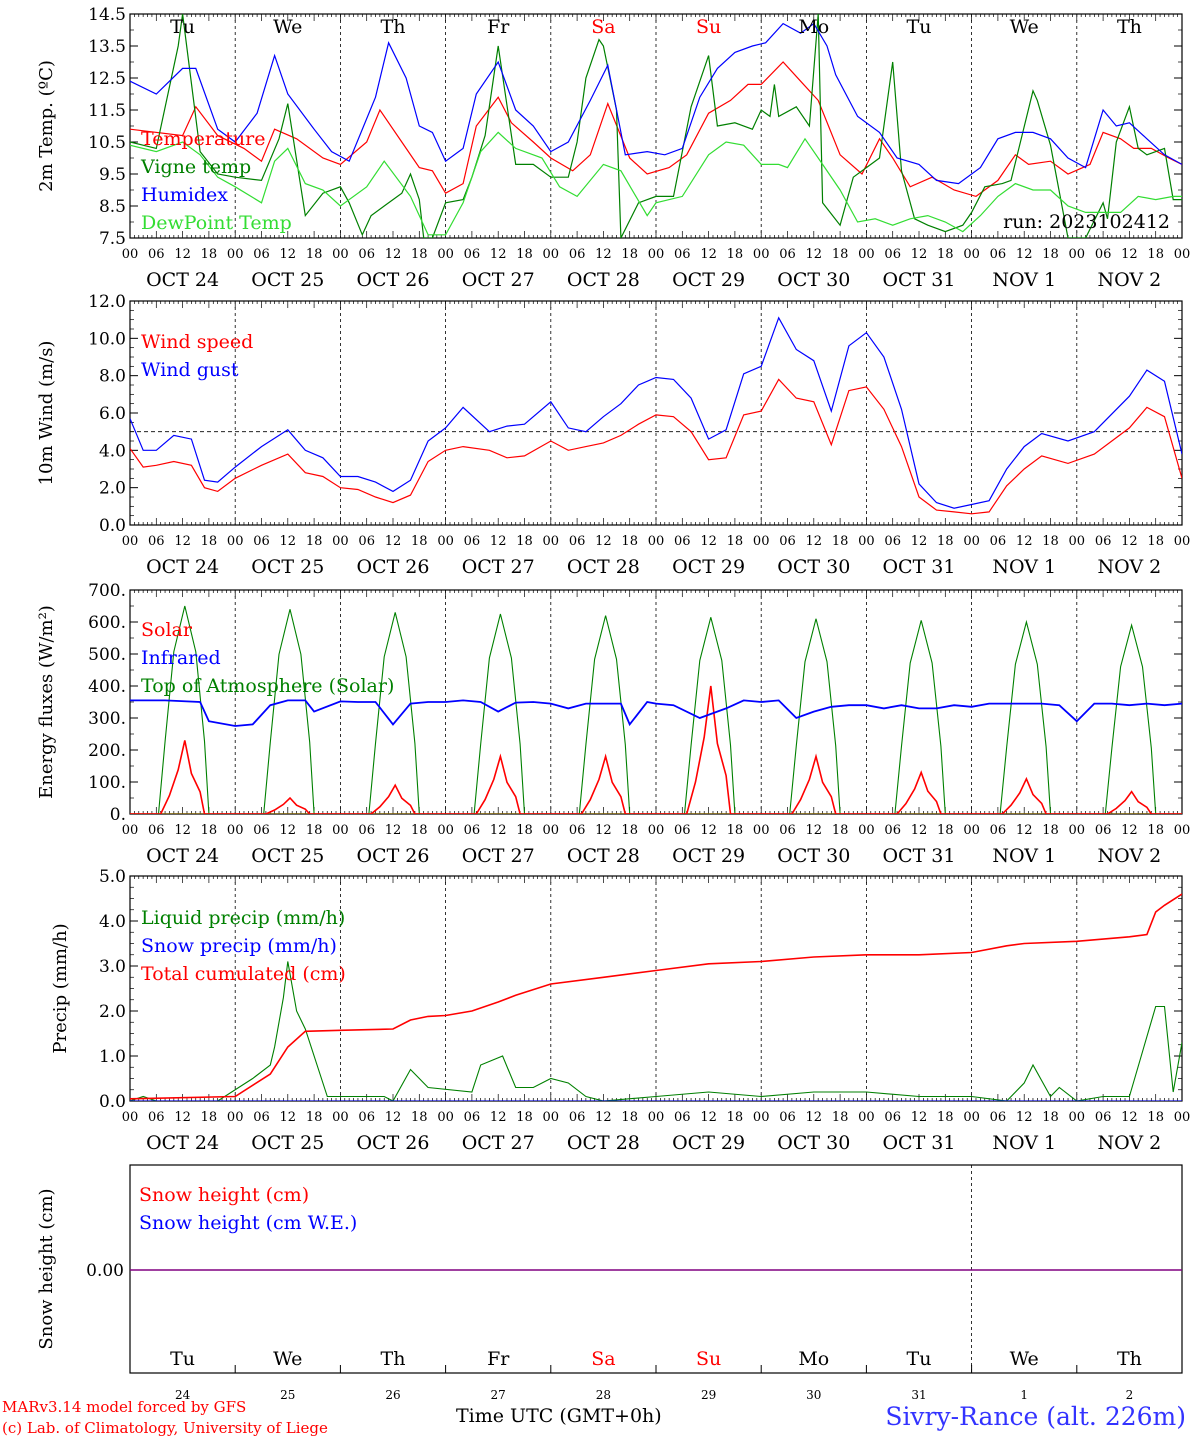 Image resolution: width=1194 pixels, height=1440 pixels. What do you see at coordinates (195, 167) in the screenshot?
I see `legend-entry: Vigne temp` at bounding box center [195, 167].